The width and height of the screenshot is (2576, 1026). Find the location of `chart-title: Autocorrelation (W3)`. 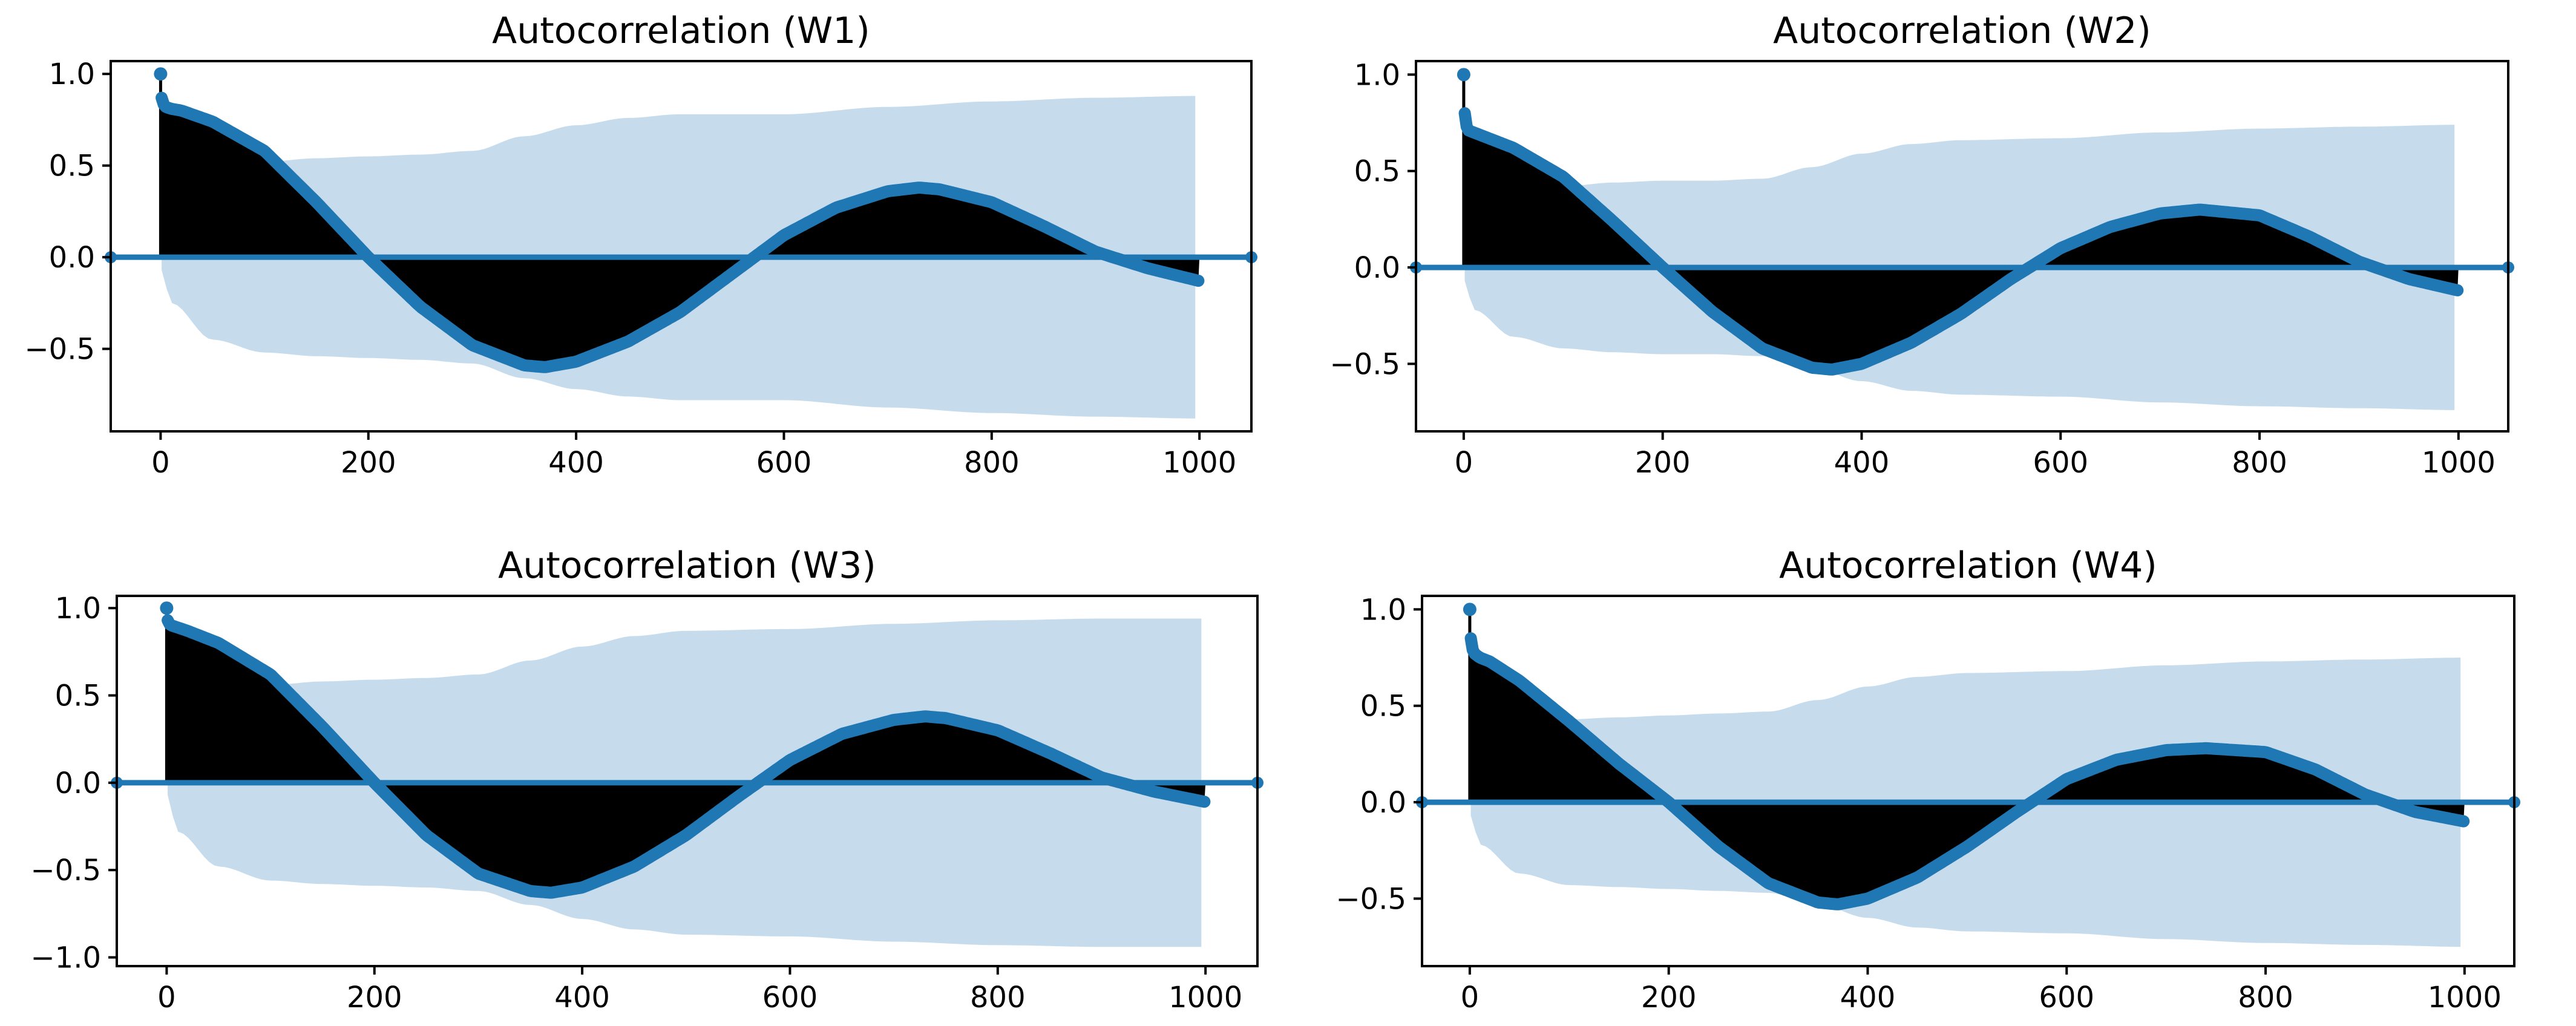

chart-title: Autocorrelation (W3) is located at coordinates (687, 565).